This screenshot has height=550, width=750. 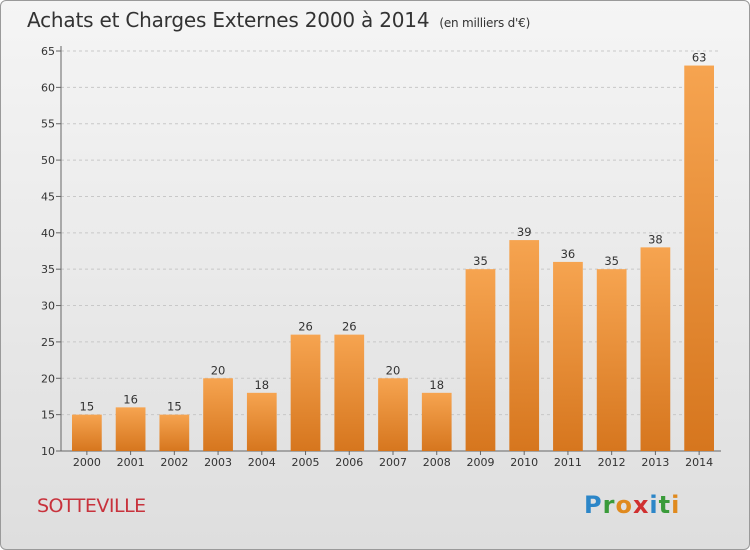 I want to click on y-tick-label: 20, so click(x=48, y=378).